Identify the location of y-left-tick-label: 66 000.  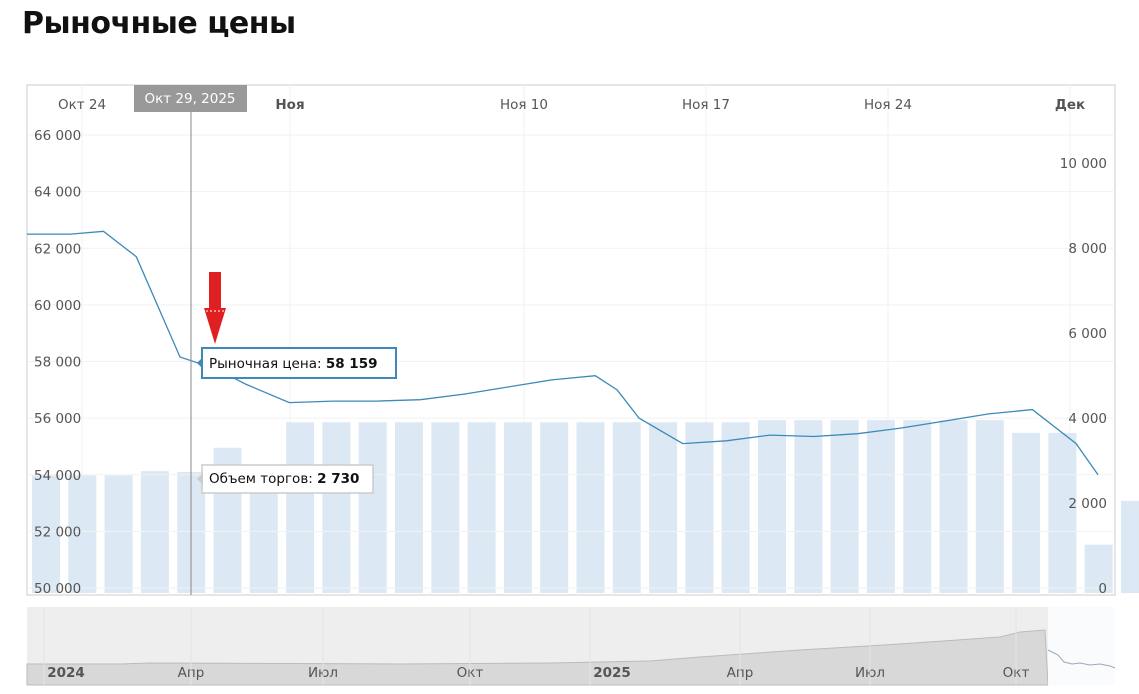
(57, 136).